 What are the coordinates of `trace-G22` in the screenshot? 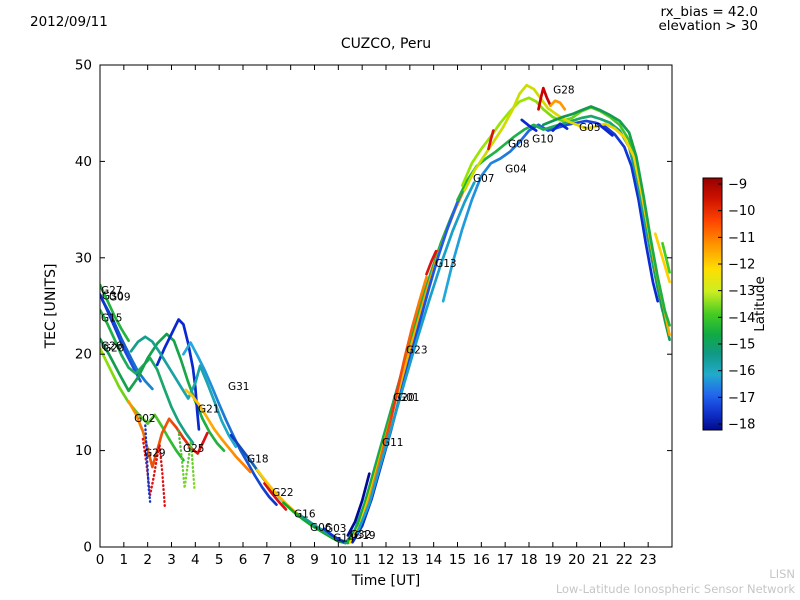 It's located at (275, 496).